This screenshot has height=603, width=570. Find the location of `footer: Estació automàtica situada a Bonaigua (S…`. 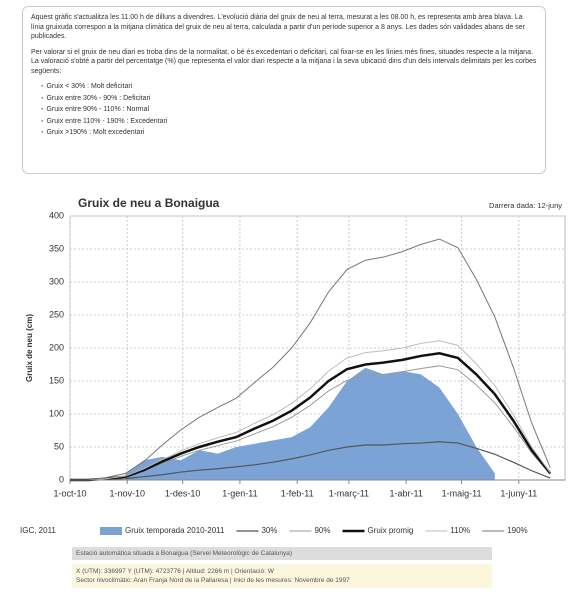

footer: Estació automàtica situada a Bonaigua (S… is located at coordinates (282, 567).